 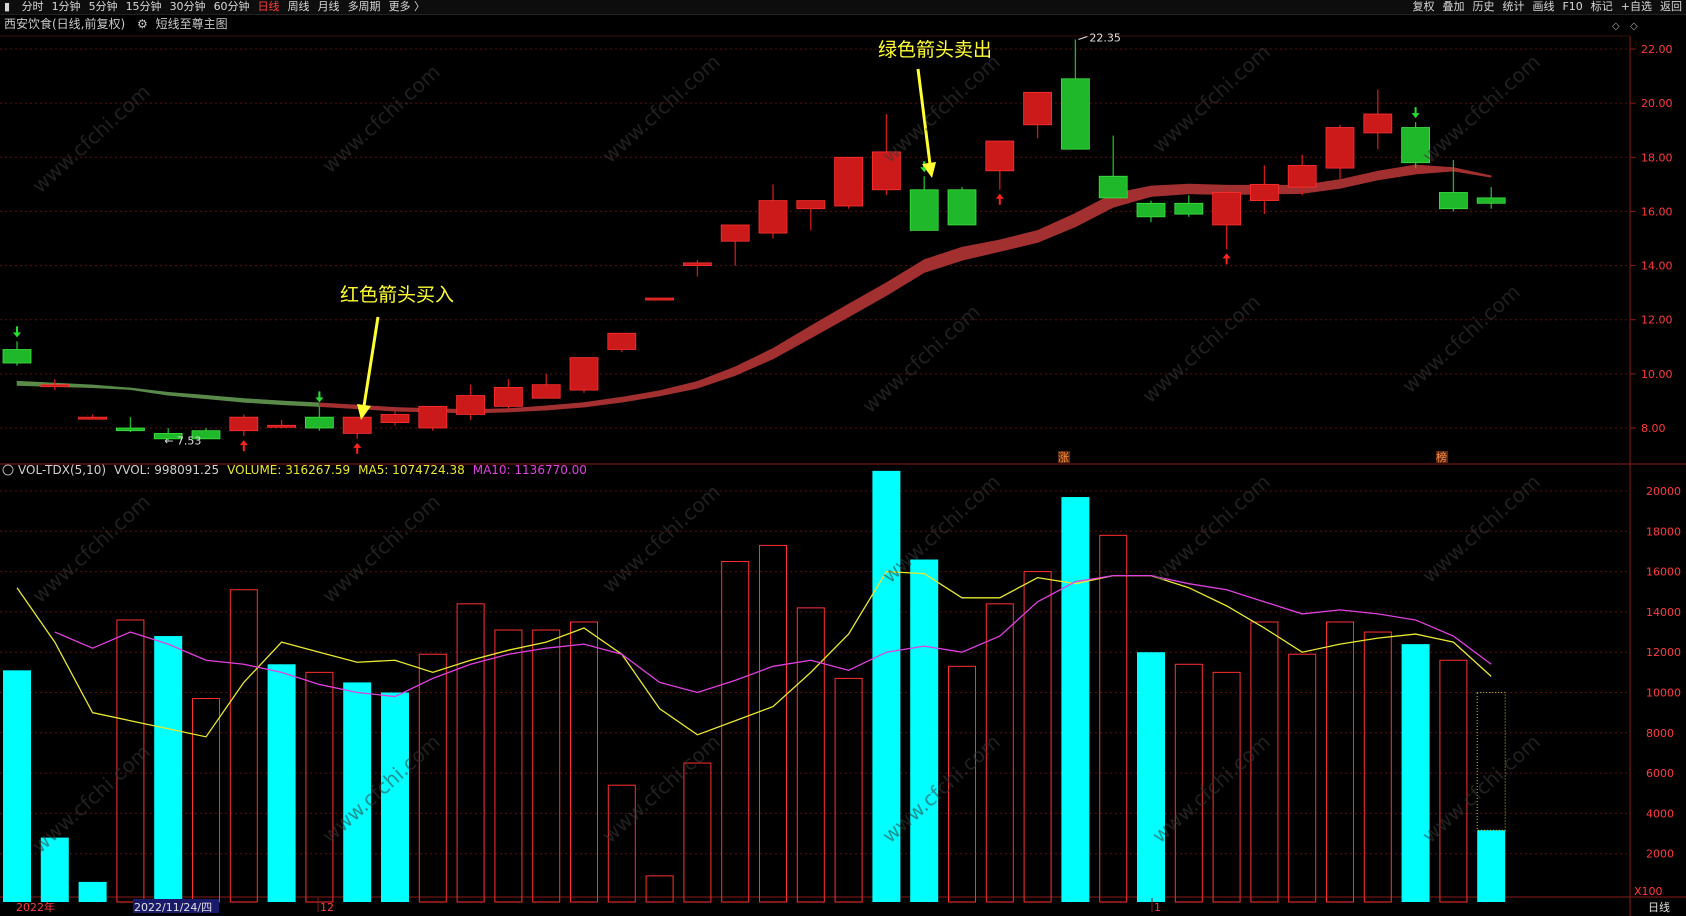 What do you see at coordinates (1453, 6) in the screenshot?
I see `tool-button-1: 叠加` at bounding box center [1453, 6].